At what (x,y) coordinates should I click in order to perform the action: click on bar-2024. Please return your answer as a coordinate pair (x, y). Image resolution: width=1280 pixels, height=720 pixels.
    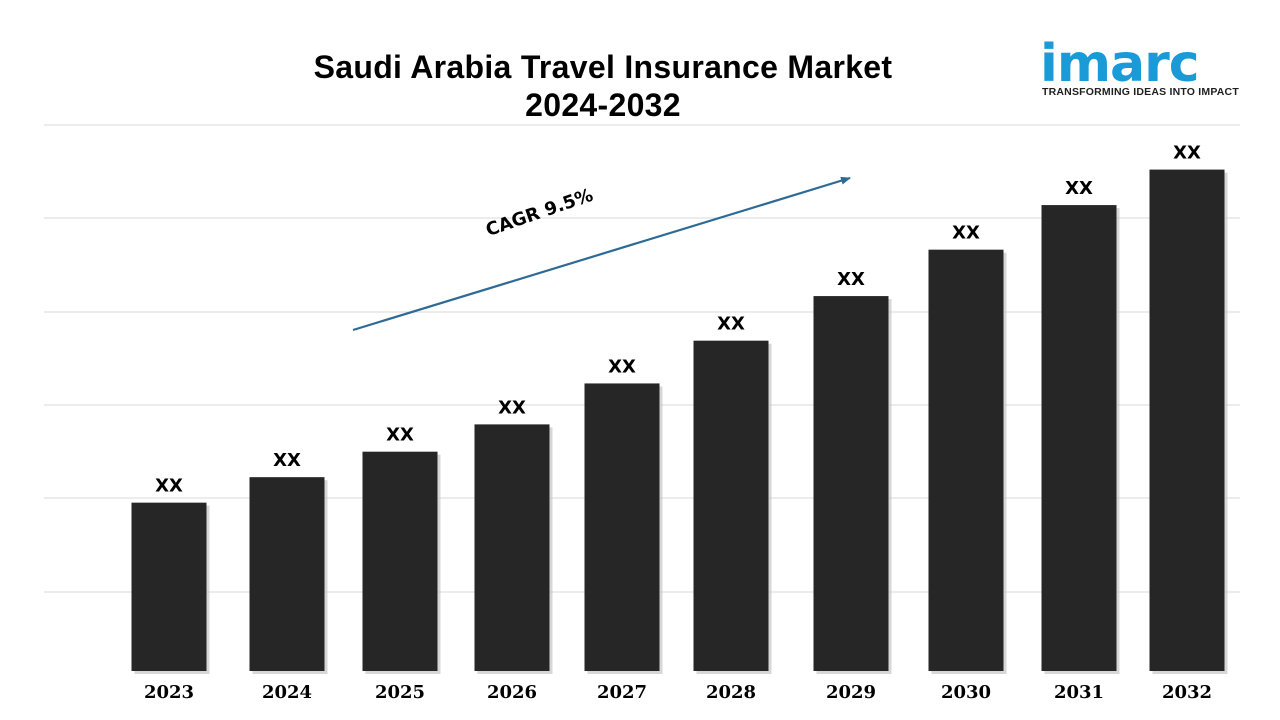
    Looking at the image, I should click on (287, 574).